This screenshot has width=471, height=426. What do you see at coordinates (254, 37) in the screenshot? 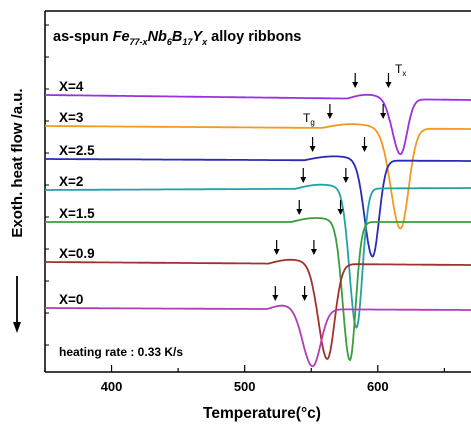
I see `chart-title-suffix: alloy ribbons` at bounding box center [254, 37].